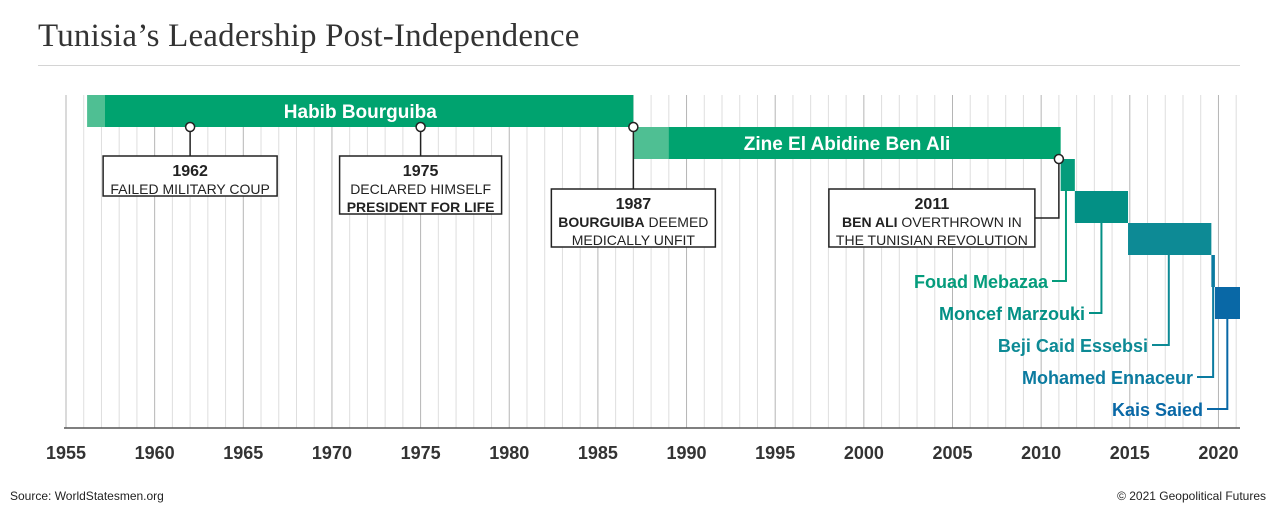  I want to click on event-text: BEN ALI OVERTHROWN IN, so click(932, 222).